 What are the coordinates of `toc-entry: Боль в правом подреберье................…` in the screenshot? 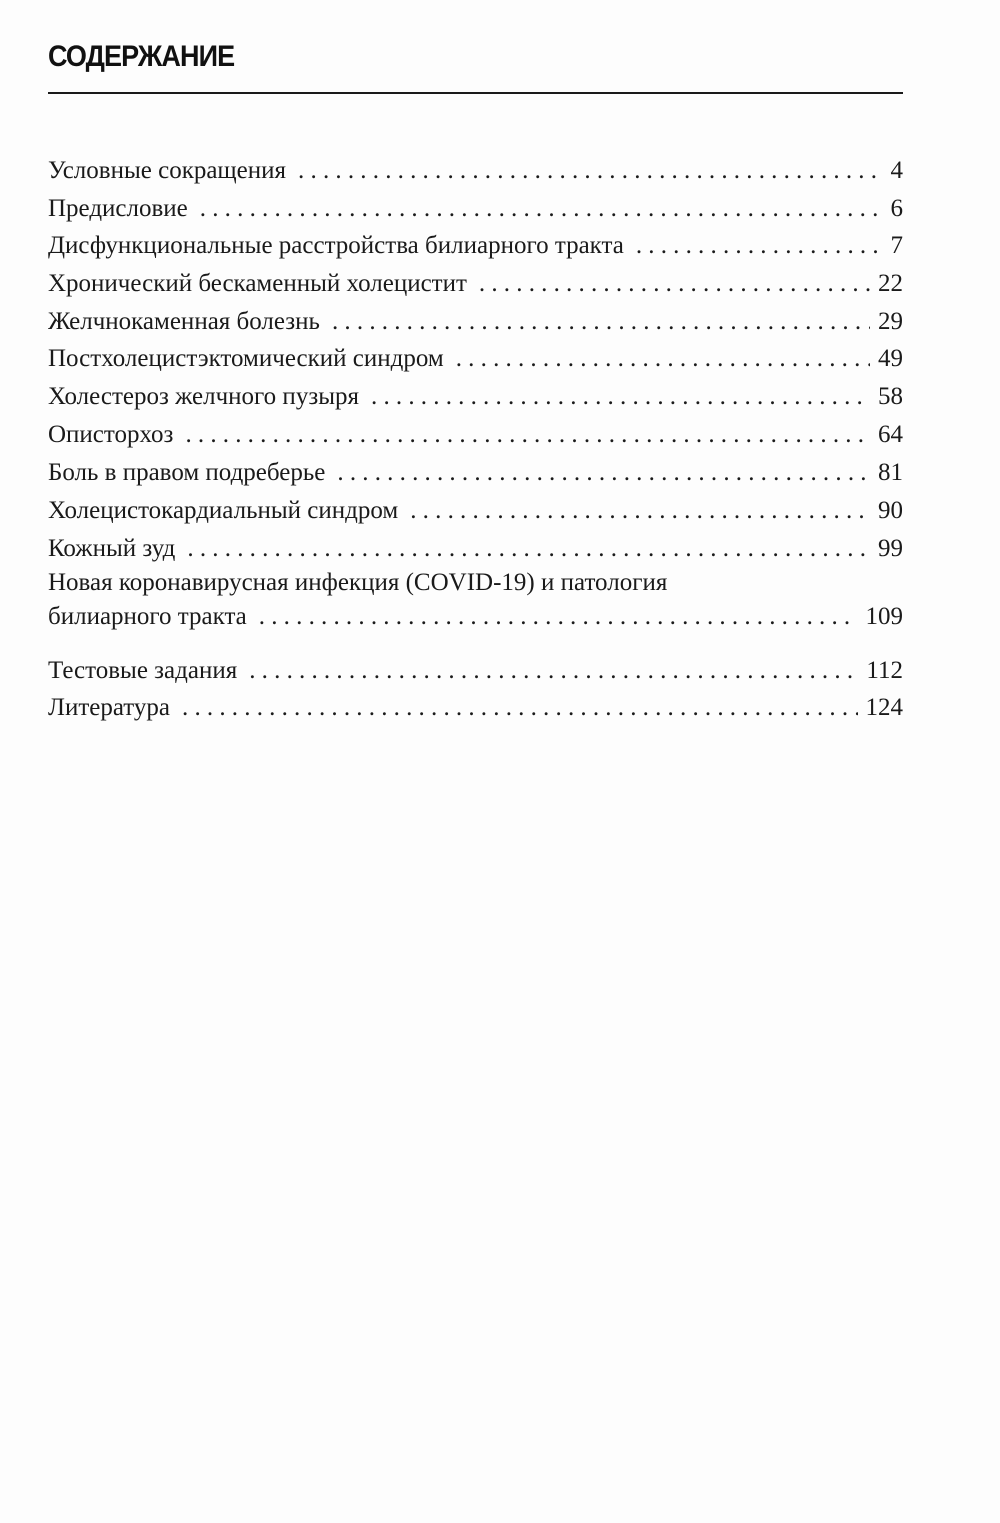 It's located at (475, 471).